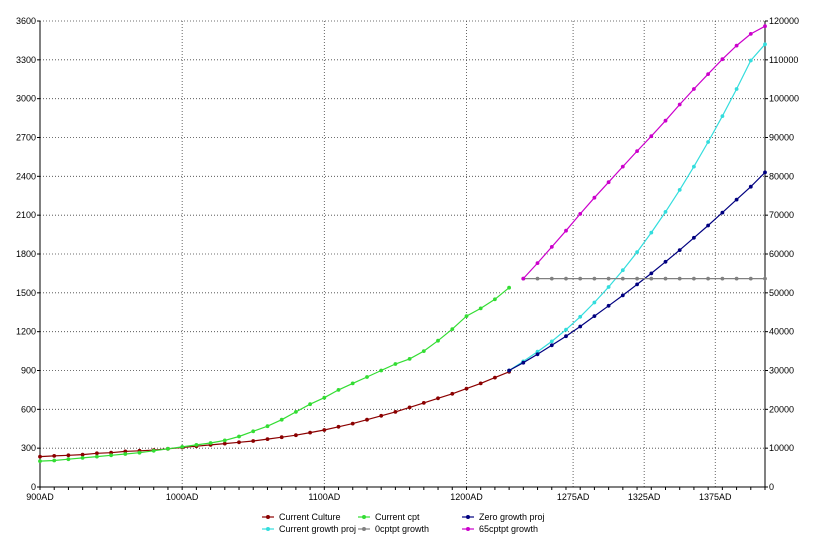 This screenshot has width=814, height=549. I want to click on x-tick-label: 1200AD, so click(466, 497).